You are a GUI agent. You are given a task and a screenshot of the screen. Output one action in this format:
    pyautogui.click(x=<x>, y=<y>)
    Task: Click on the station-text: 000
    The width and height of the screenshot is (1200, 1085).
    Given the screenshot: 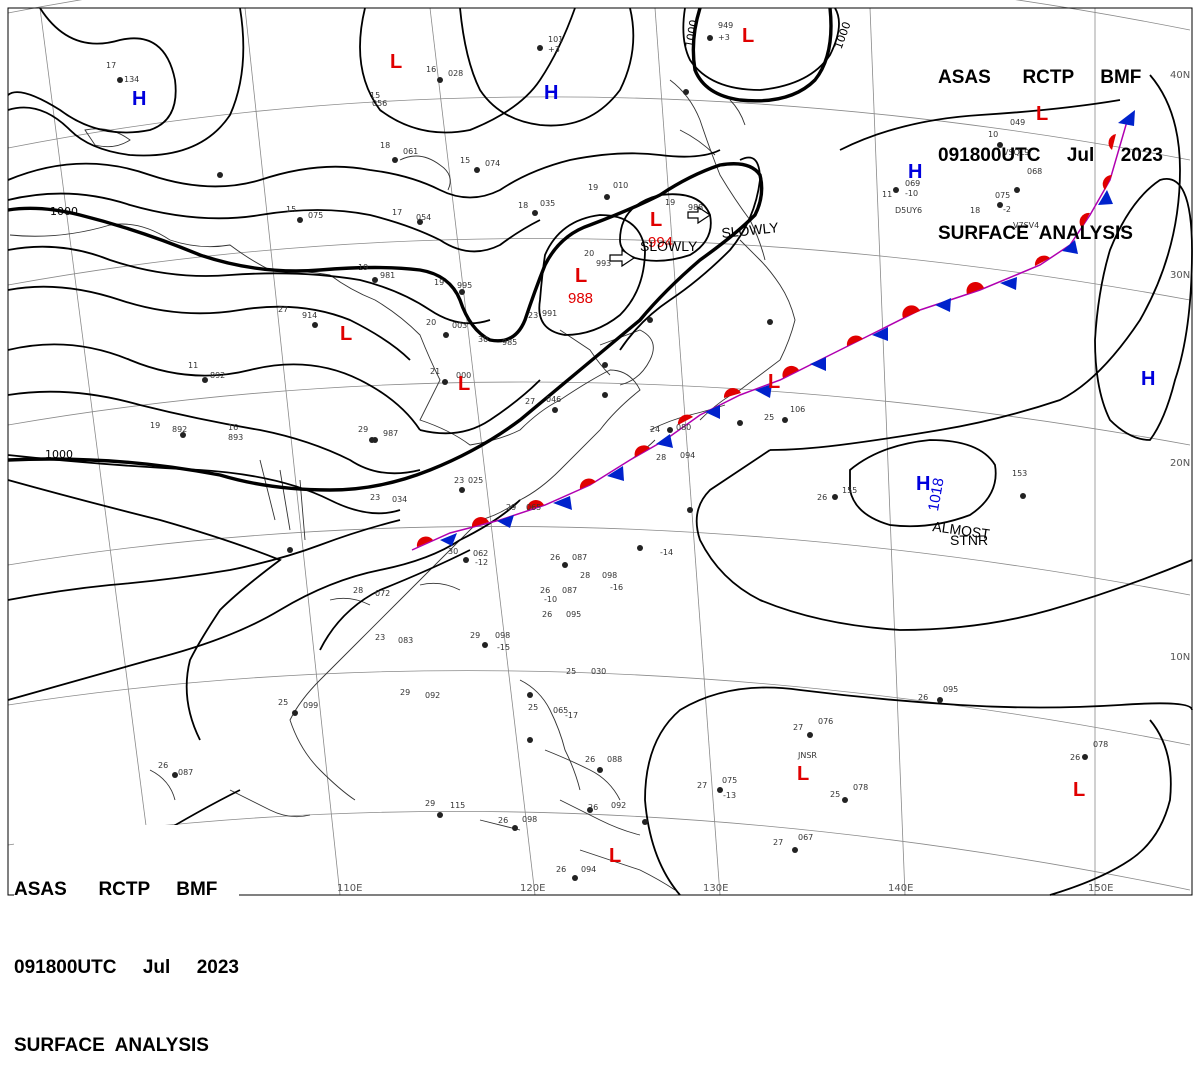 What is the action you would take?
    pyautogui.click(x=463, y=375)
    